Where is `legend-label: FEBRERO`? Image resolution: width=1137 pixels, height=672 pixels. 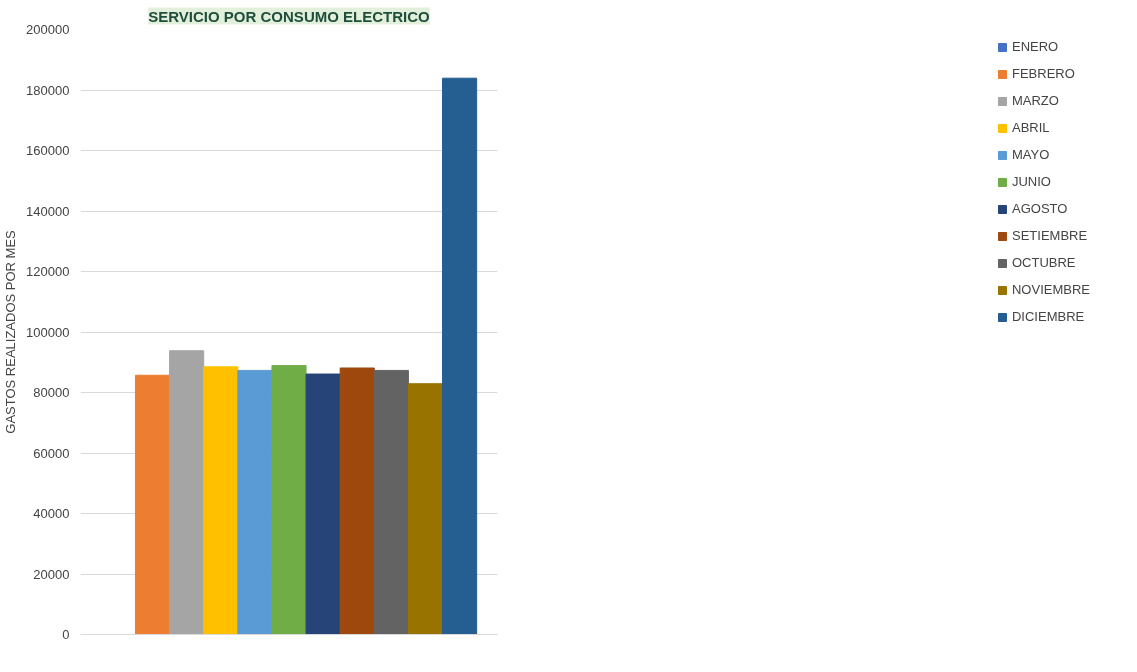 legend-label: FEBRERO is located at coordinates (1043, 73).